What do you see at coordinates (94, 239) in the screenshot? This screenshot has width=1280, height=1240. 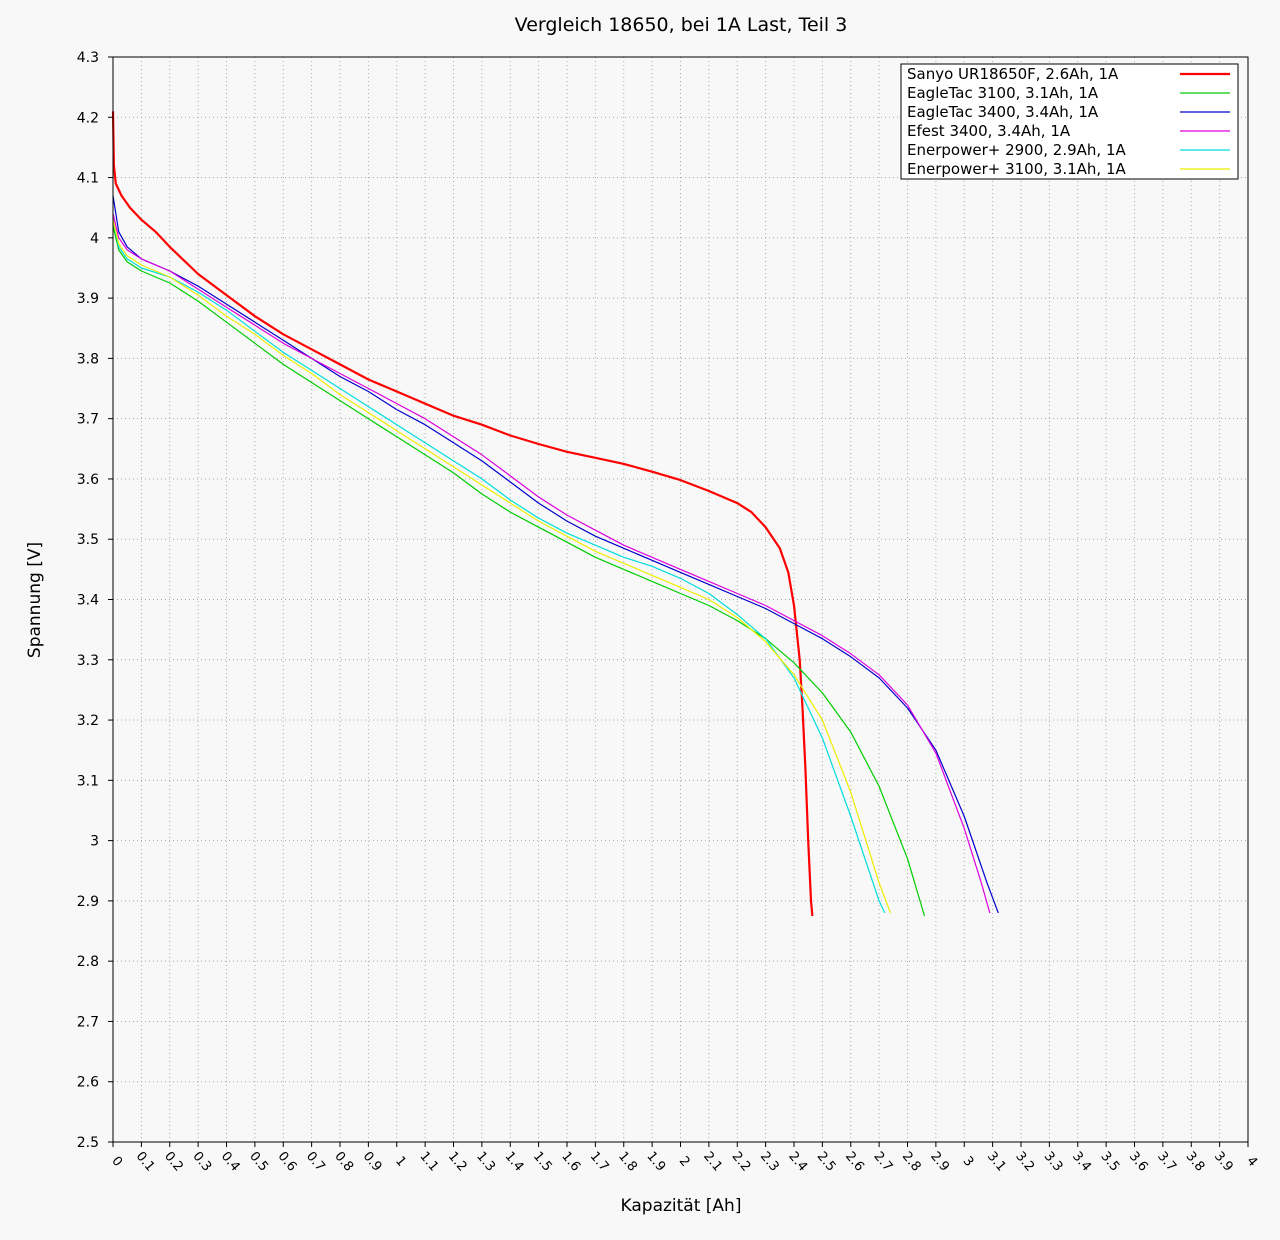 I see `y-tick-label: 4` at bounding box center [94, 239].